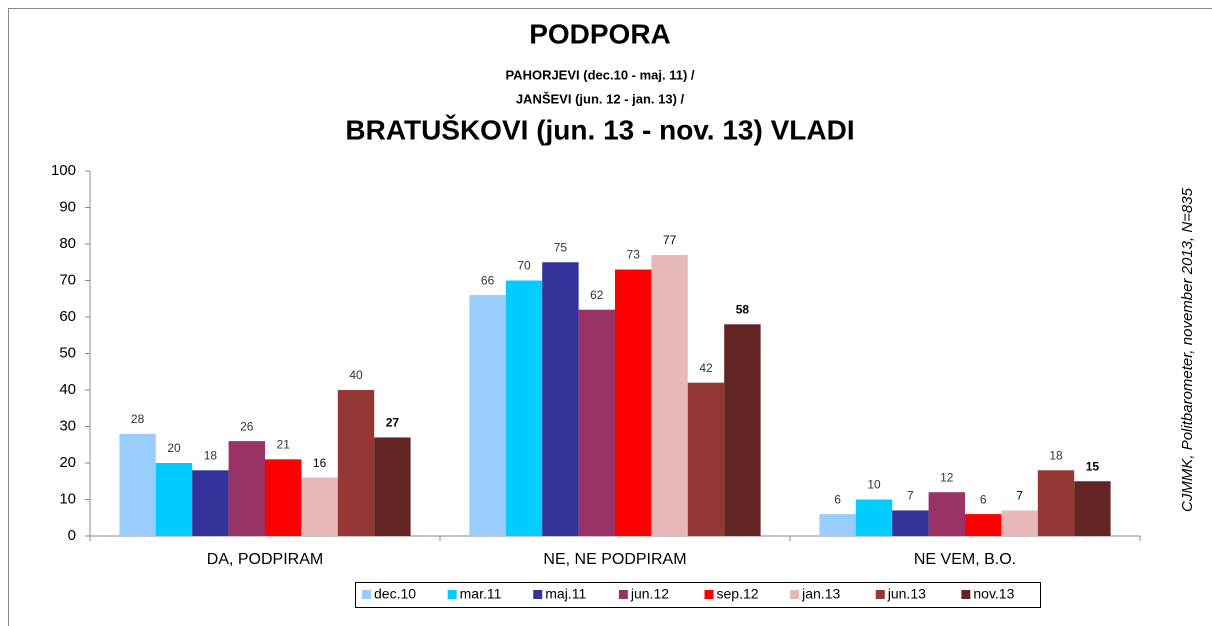  What do you see at coordinates (138, 419) in the screenshot?
I see `data-label: 28` at bounding box center [138, 419].